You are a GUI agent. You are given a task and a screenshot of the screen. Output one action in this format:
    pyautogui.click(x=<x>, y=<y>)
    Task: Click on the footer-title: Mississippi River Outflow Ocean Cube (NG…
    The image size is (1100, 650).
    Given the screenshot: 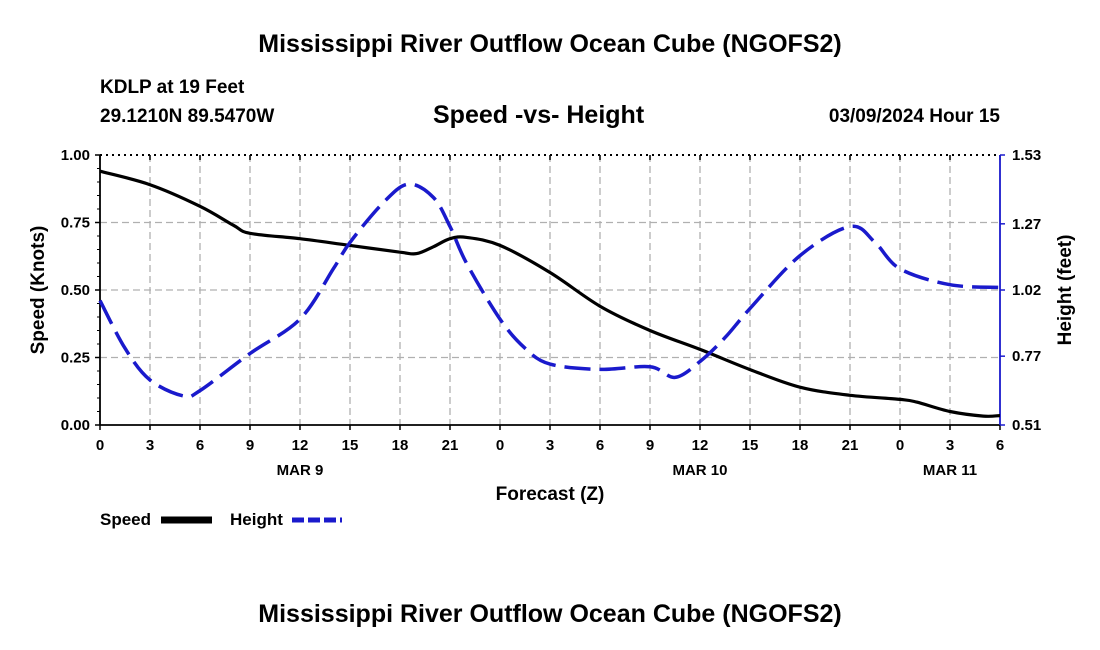 What is the action you would take?
    pyautogui.click(x=550, y=614)
    